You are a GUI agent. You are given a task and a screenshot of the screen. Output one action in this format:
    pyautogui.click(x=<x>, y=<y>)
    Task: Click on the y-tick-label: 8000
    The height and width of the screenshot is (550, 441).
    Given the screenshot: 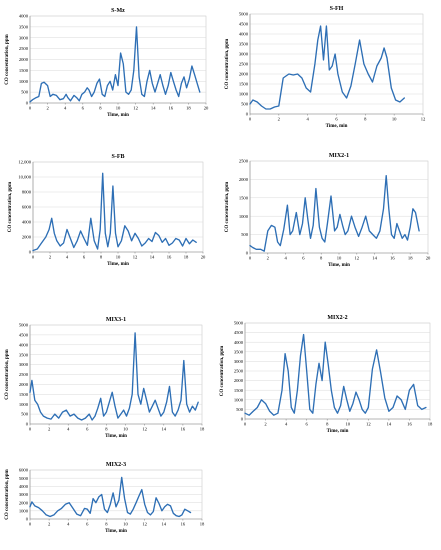 What is the action you would take?
    pyautogui.click(x=27, y=192)
    